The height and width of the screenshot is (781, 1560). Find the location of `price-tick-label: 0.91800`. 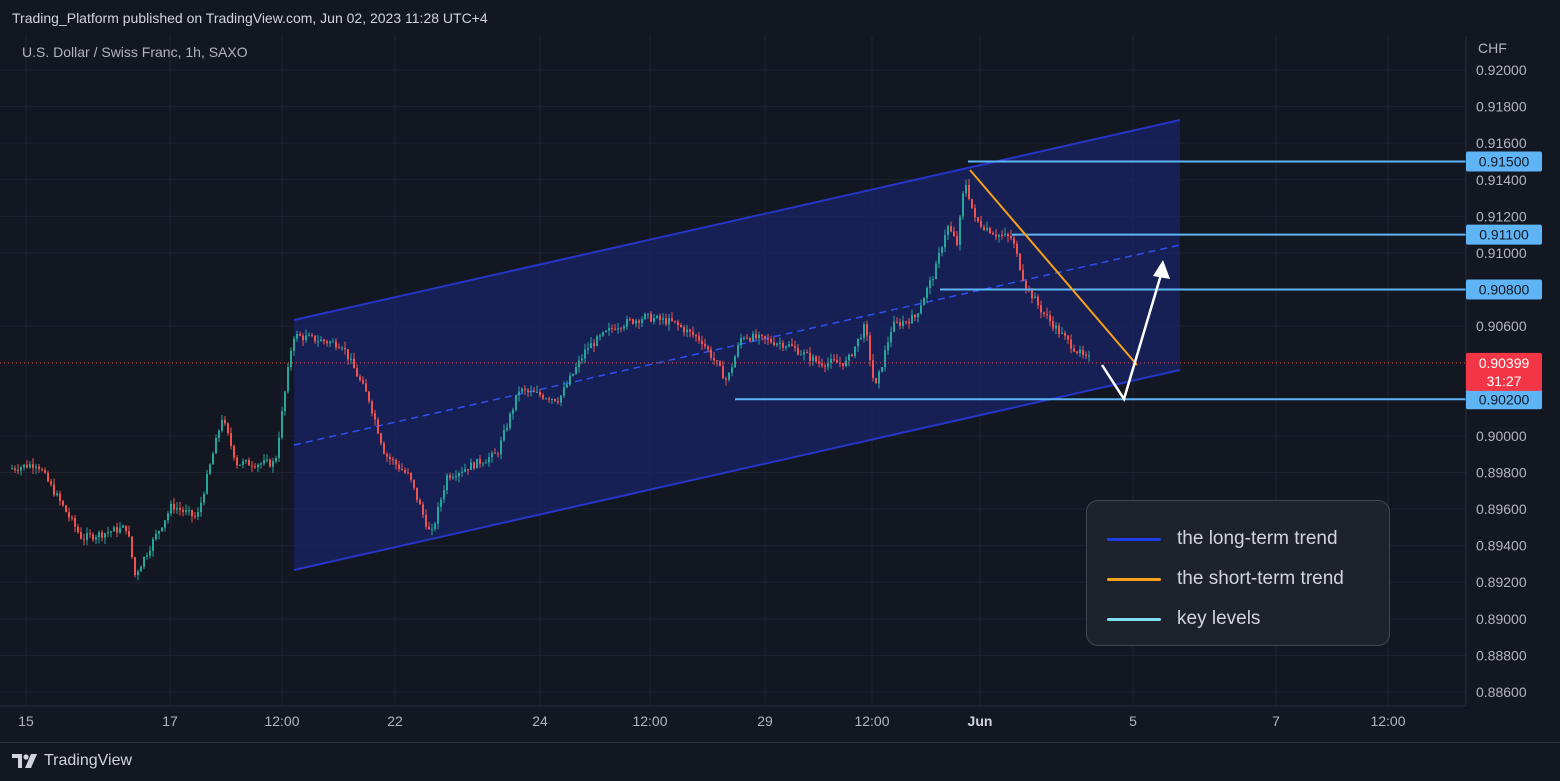

price-tick-label: 0.91800 is located at coordinates (1501, 107).